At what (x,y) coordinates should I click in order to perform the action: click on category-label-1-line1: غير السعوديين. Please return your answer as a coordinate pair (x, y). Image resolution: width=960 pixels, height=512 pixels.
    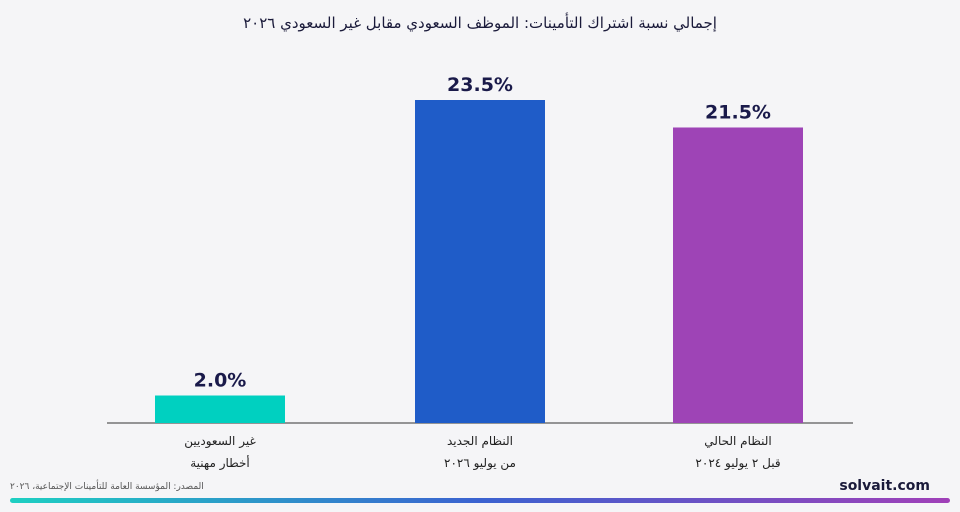
    Looking at the image, I should click on (219, 441).